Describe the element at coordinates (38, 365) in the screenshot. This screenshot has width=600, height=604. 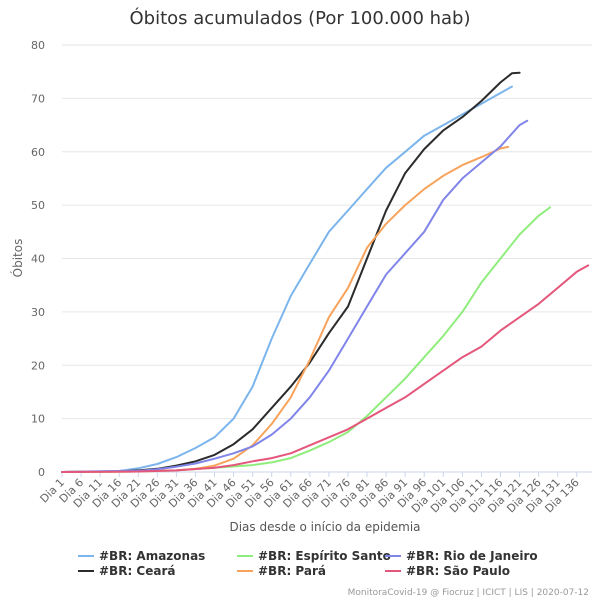
I see `y-tick-label: 20` at that location.